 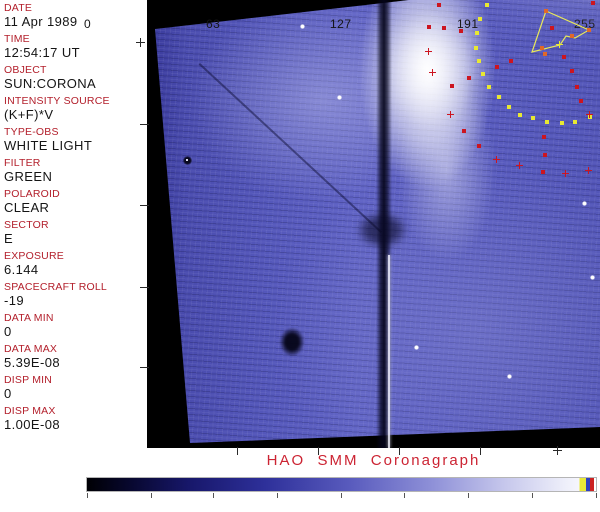 I want to click on colorbar-label-63: 63, so click(x=213, y=24).